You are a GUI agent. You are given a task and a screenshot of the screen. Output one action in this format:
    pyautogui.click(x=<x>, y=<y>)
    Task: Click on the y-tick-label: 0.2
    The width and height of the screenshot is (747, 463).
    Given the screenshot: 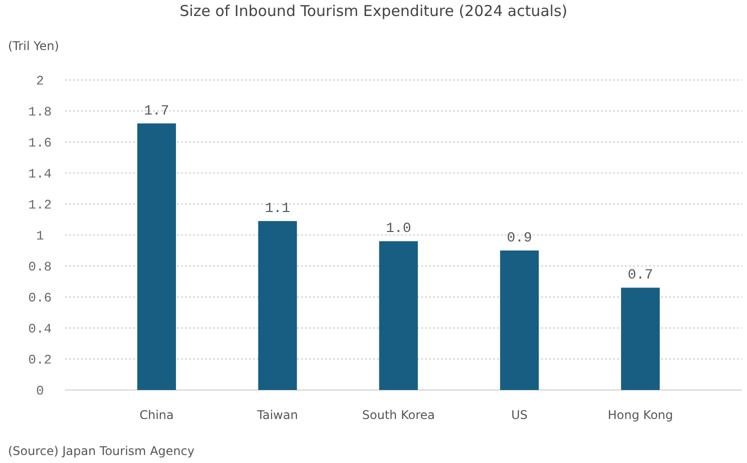 What is the action you would take?
    pyautogui.click(x=40, y=360)
    